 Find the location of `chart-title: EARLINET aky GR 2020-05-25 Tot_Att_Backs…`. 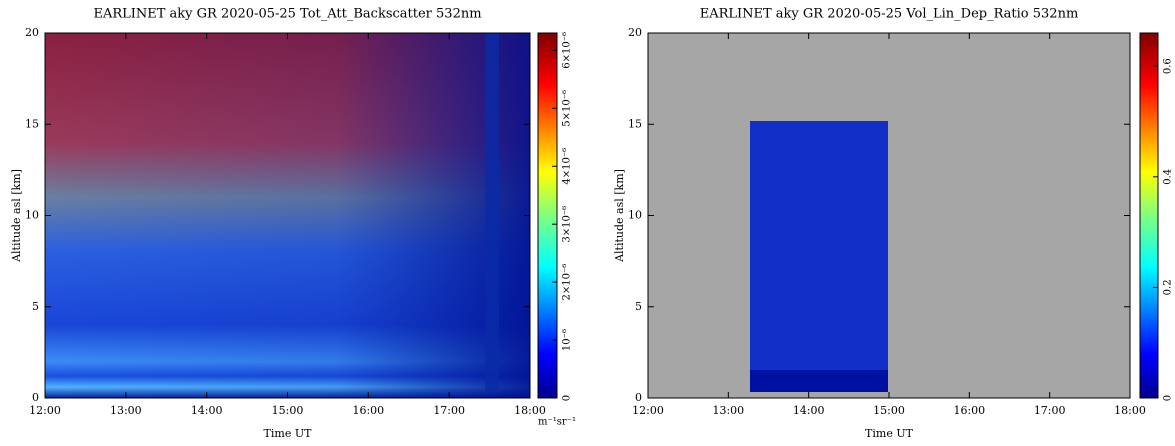

chart-title: EARLINET aky GR 2020-05-25 Tot_Att_Backs… is located at coordinates (287, 14).